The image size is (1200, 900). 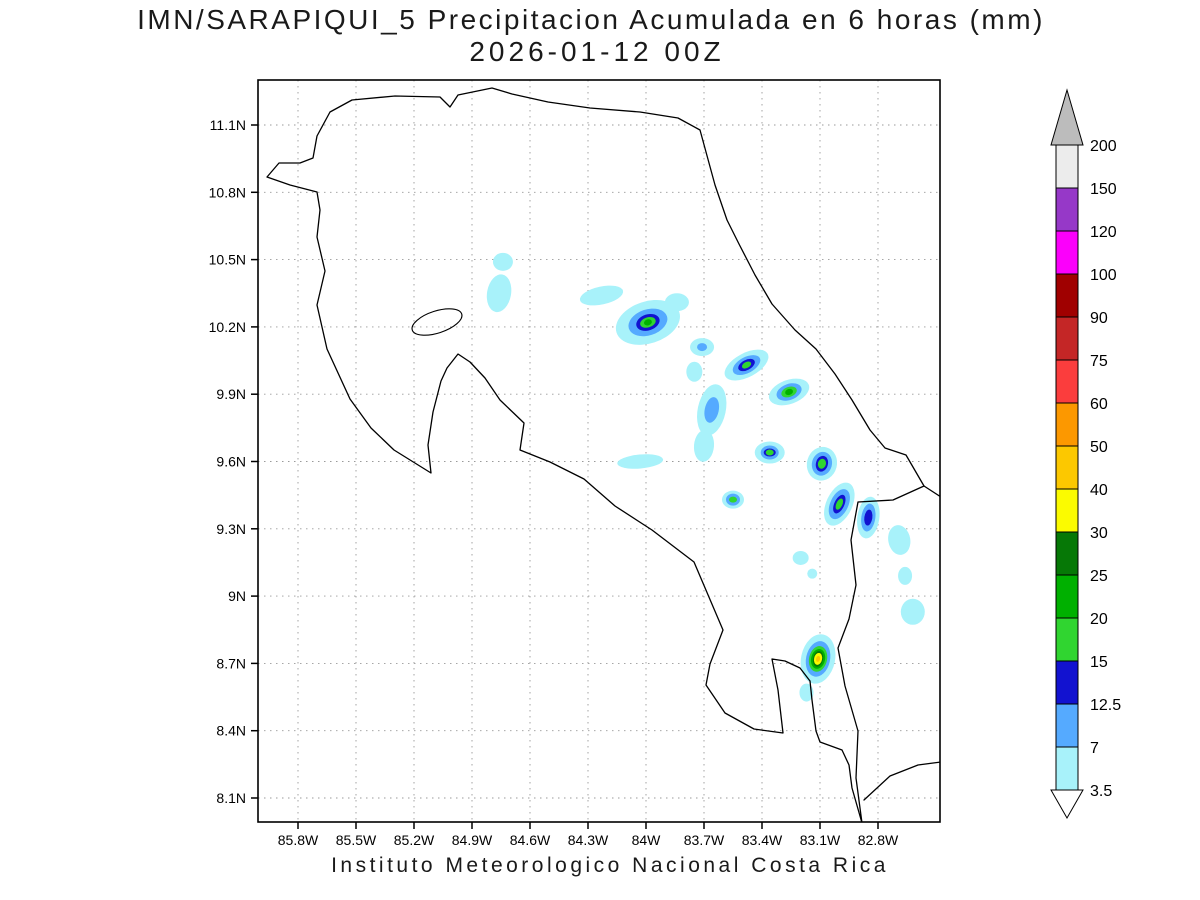 What do you see at coordinates (1101, 791) in the screenshot?
I see `colorbar-label: 3.5` at bounding box center [1101, 791].